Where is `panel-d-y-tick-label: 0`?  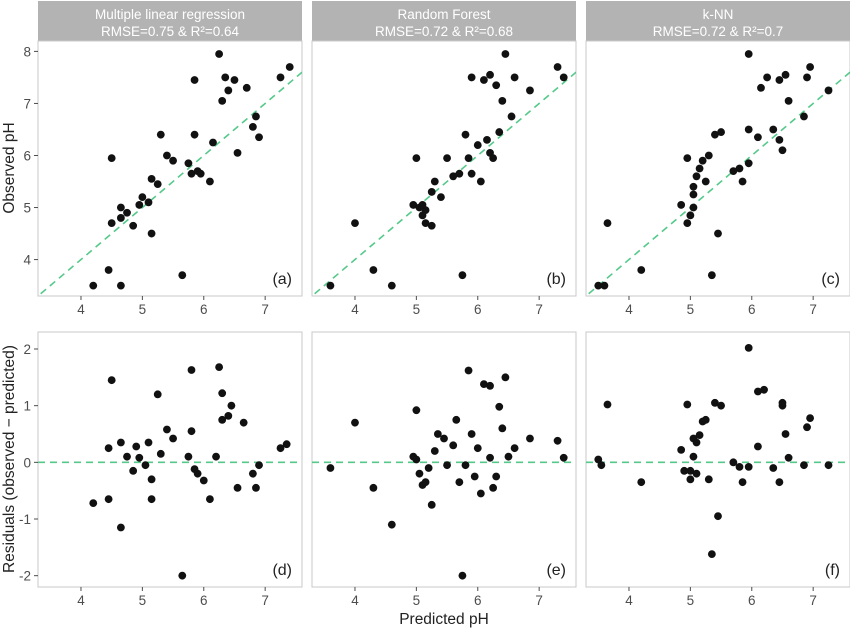
panel-d-y-tick-label: 0 is located at coordinates (27, 462).